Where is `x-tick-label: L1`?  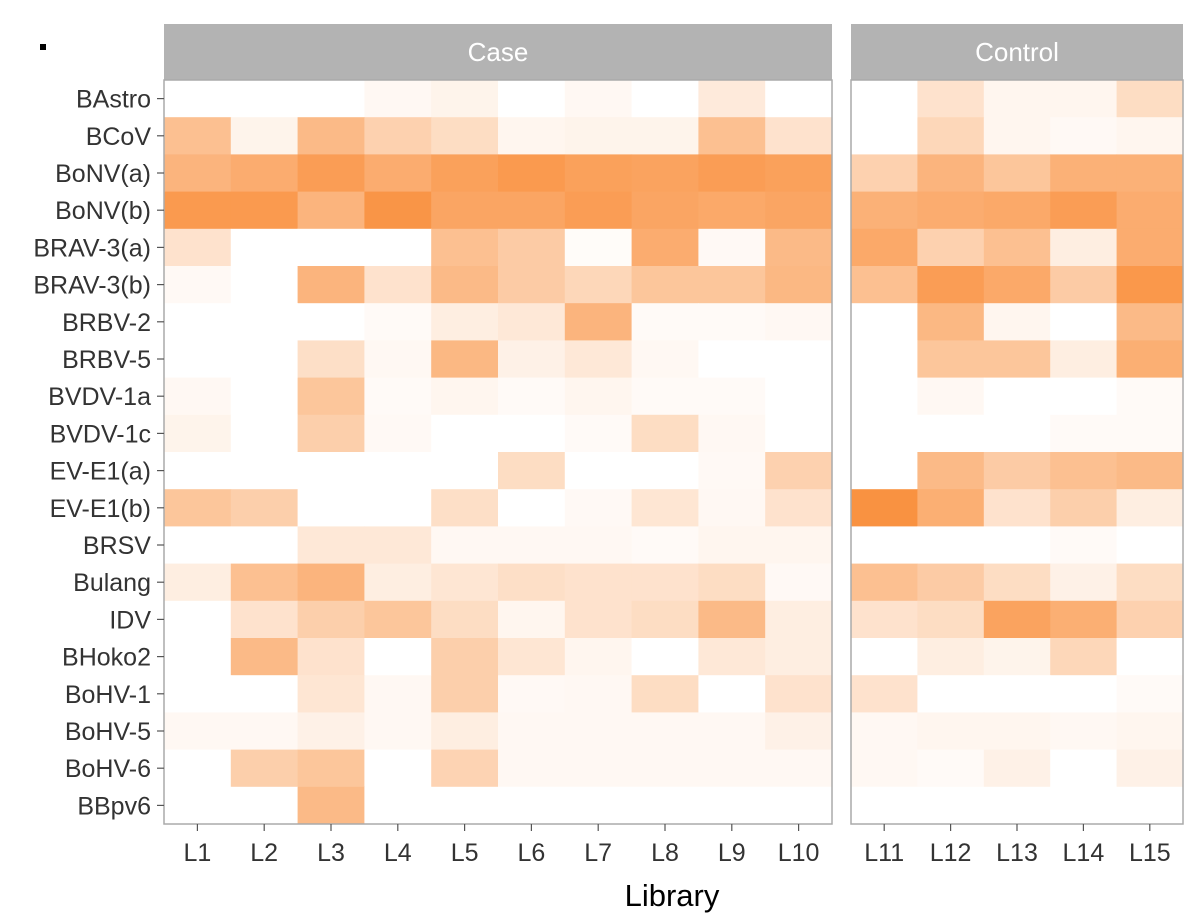 x-tick-label: L1 is located at coordinates (197, 853).